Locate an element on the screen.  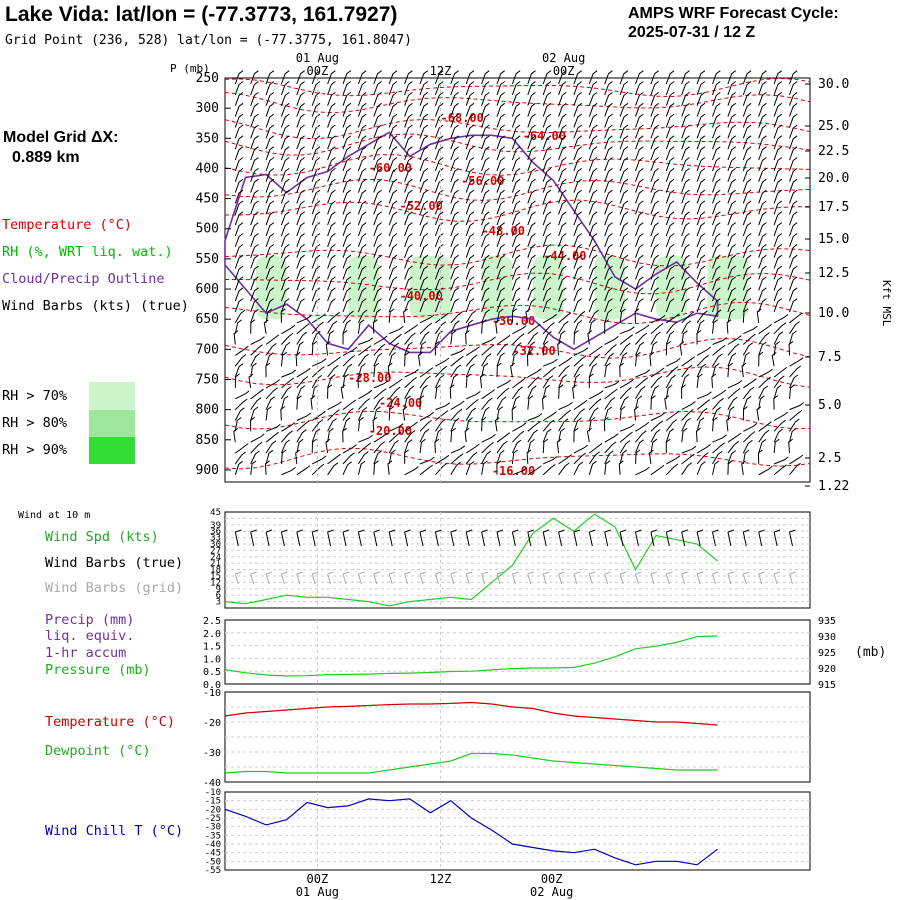
chill-tick--35: -35 is located at coordinates (213, 836).